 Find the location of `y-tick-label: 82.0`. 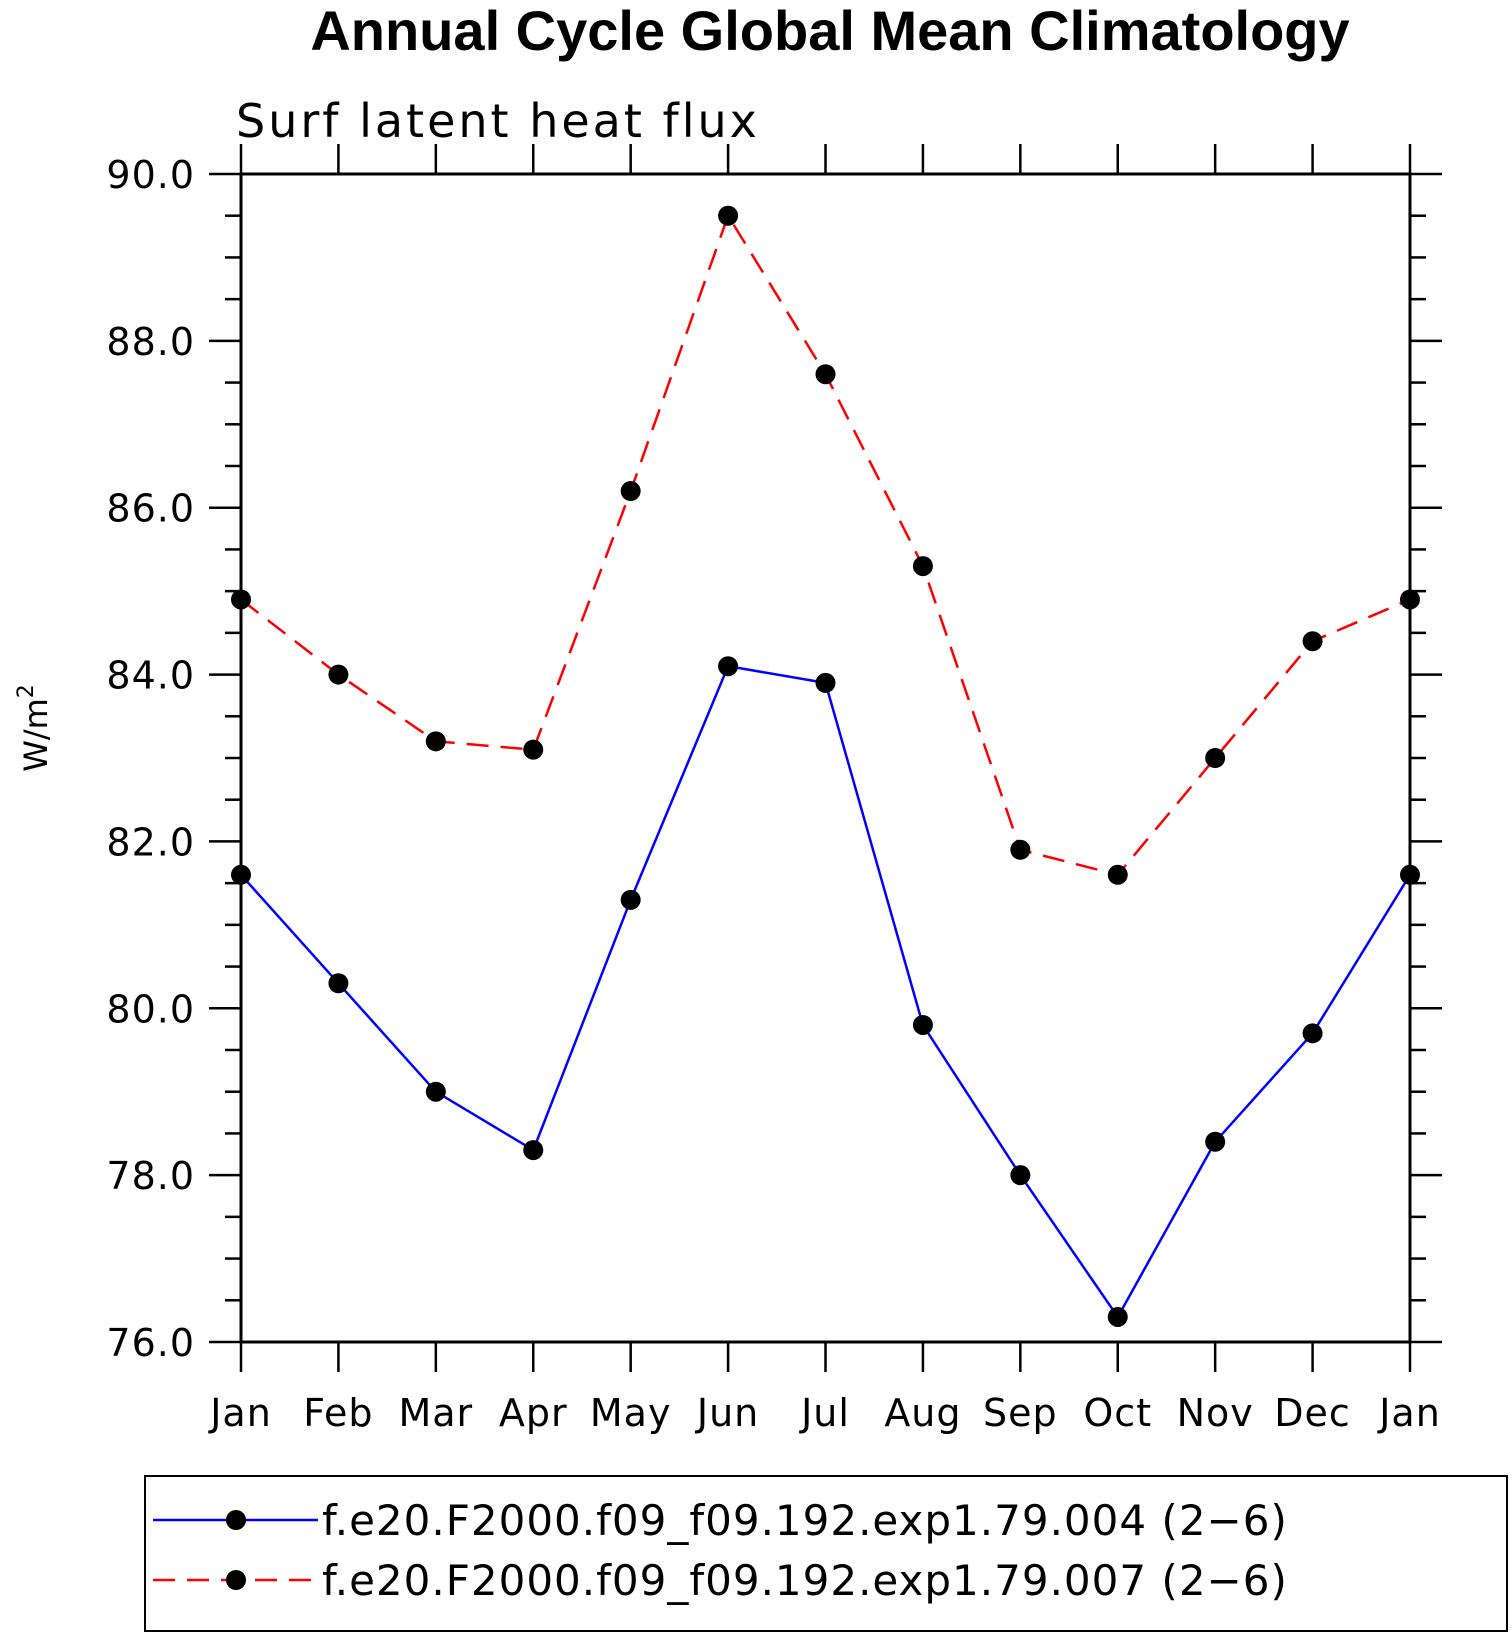

y-tick-label: 82.0 is located at coordinates (150, 842).